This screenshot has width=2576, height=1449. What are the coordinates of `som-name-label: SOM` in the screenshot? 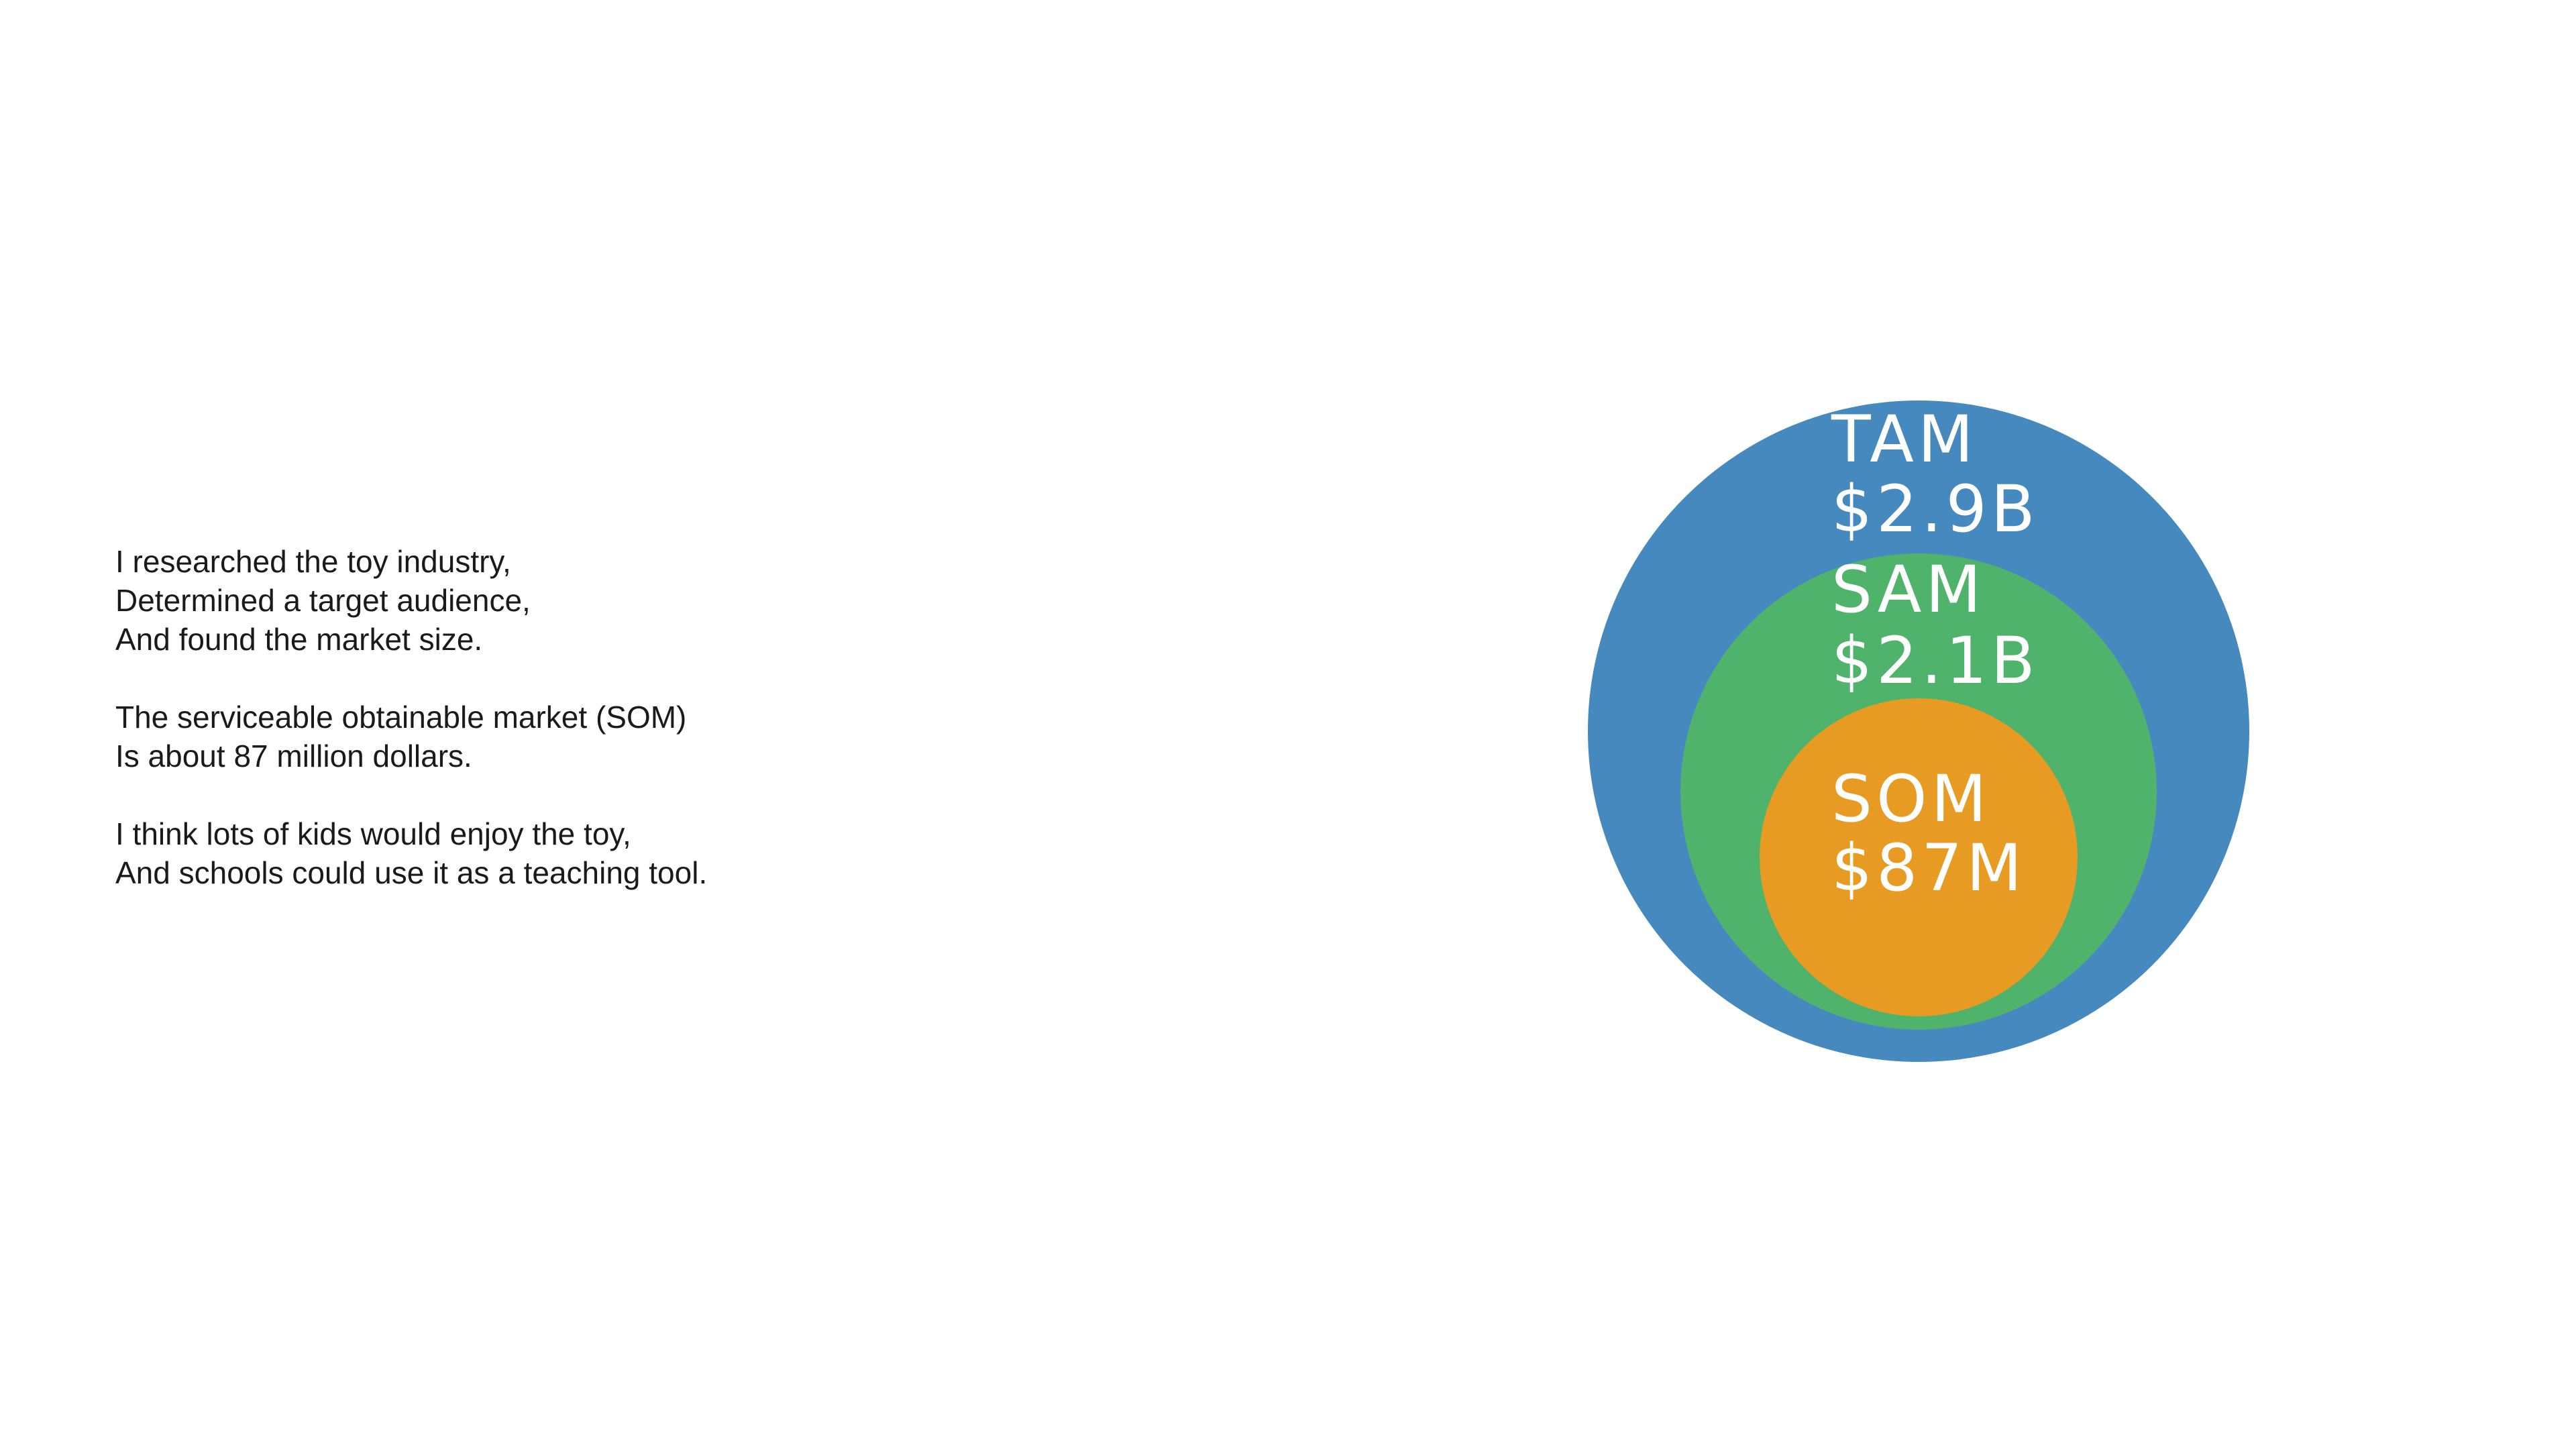 It's located at (1910, 799).